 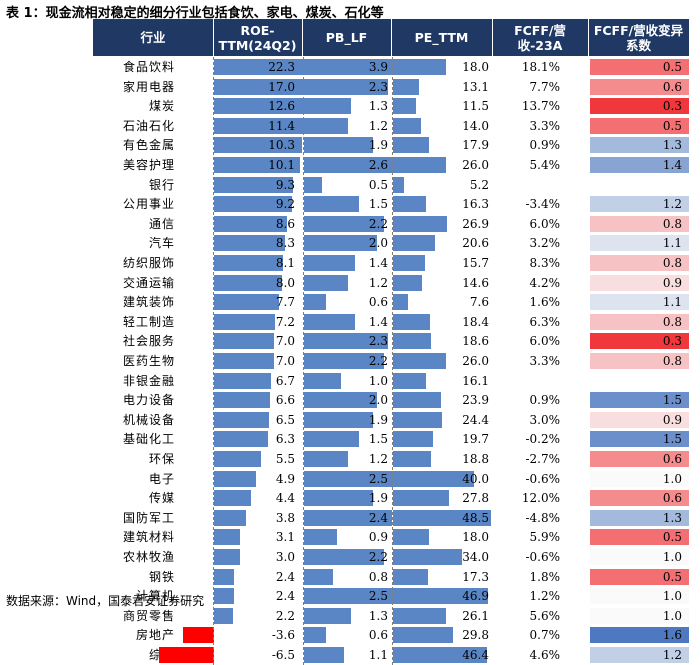 I want to click on table-row: 公用事业 9.2 1.5 16.3 -3.4% 1.2, so click(x=391, y=204).